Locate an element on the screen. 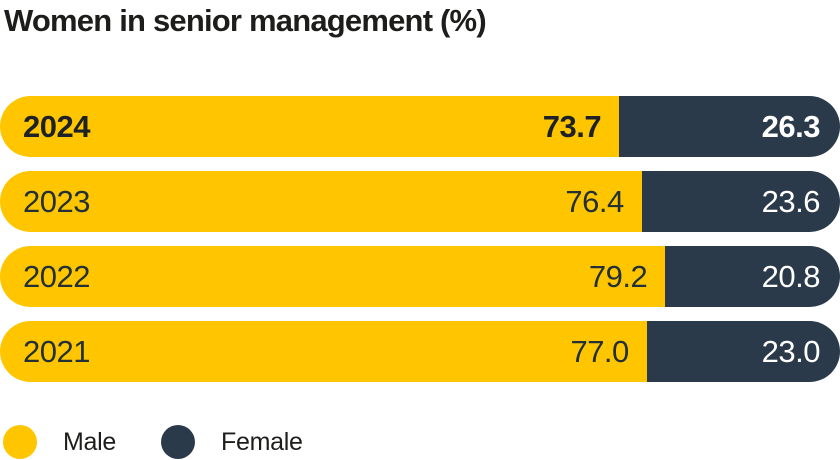 The width and height of the screenshot is (840, 460). female-segment-2024: 26.3 is located at coordinates (729, 126).